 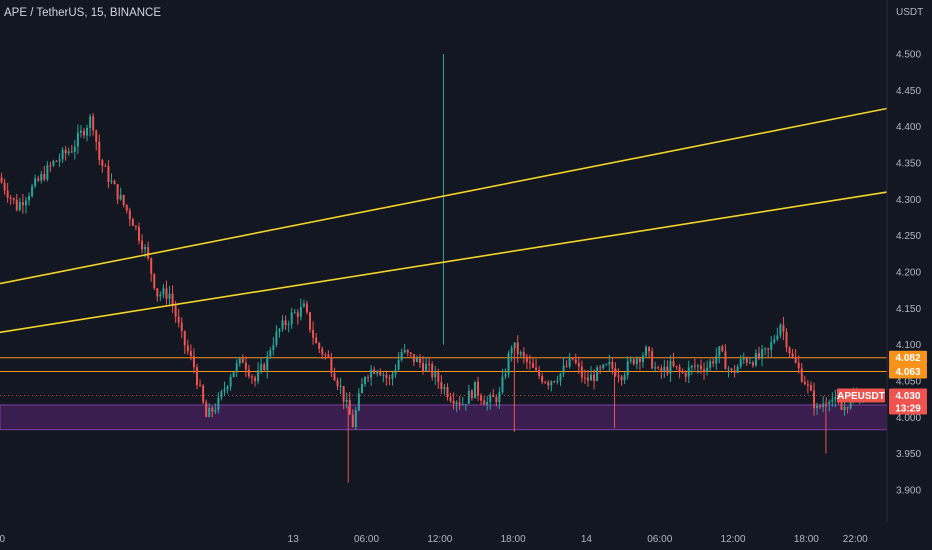 What do you see at coordinates (908, 164) in the screenshot?
I see `price-tick-label: 4.350` at bounding box center [908, 164].